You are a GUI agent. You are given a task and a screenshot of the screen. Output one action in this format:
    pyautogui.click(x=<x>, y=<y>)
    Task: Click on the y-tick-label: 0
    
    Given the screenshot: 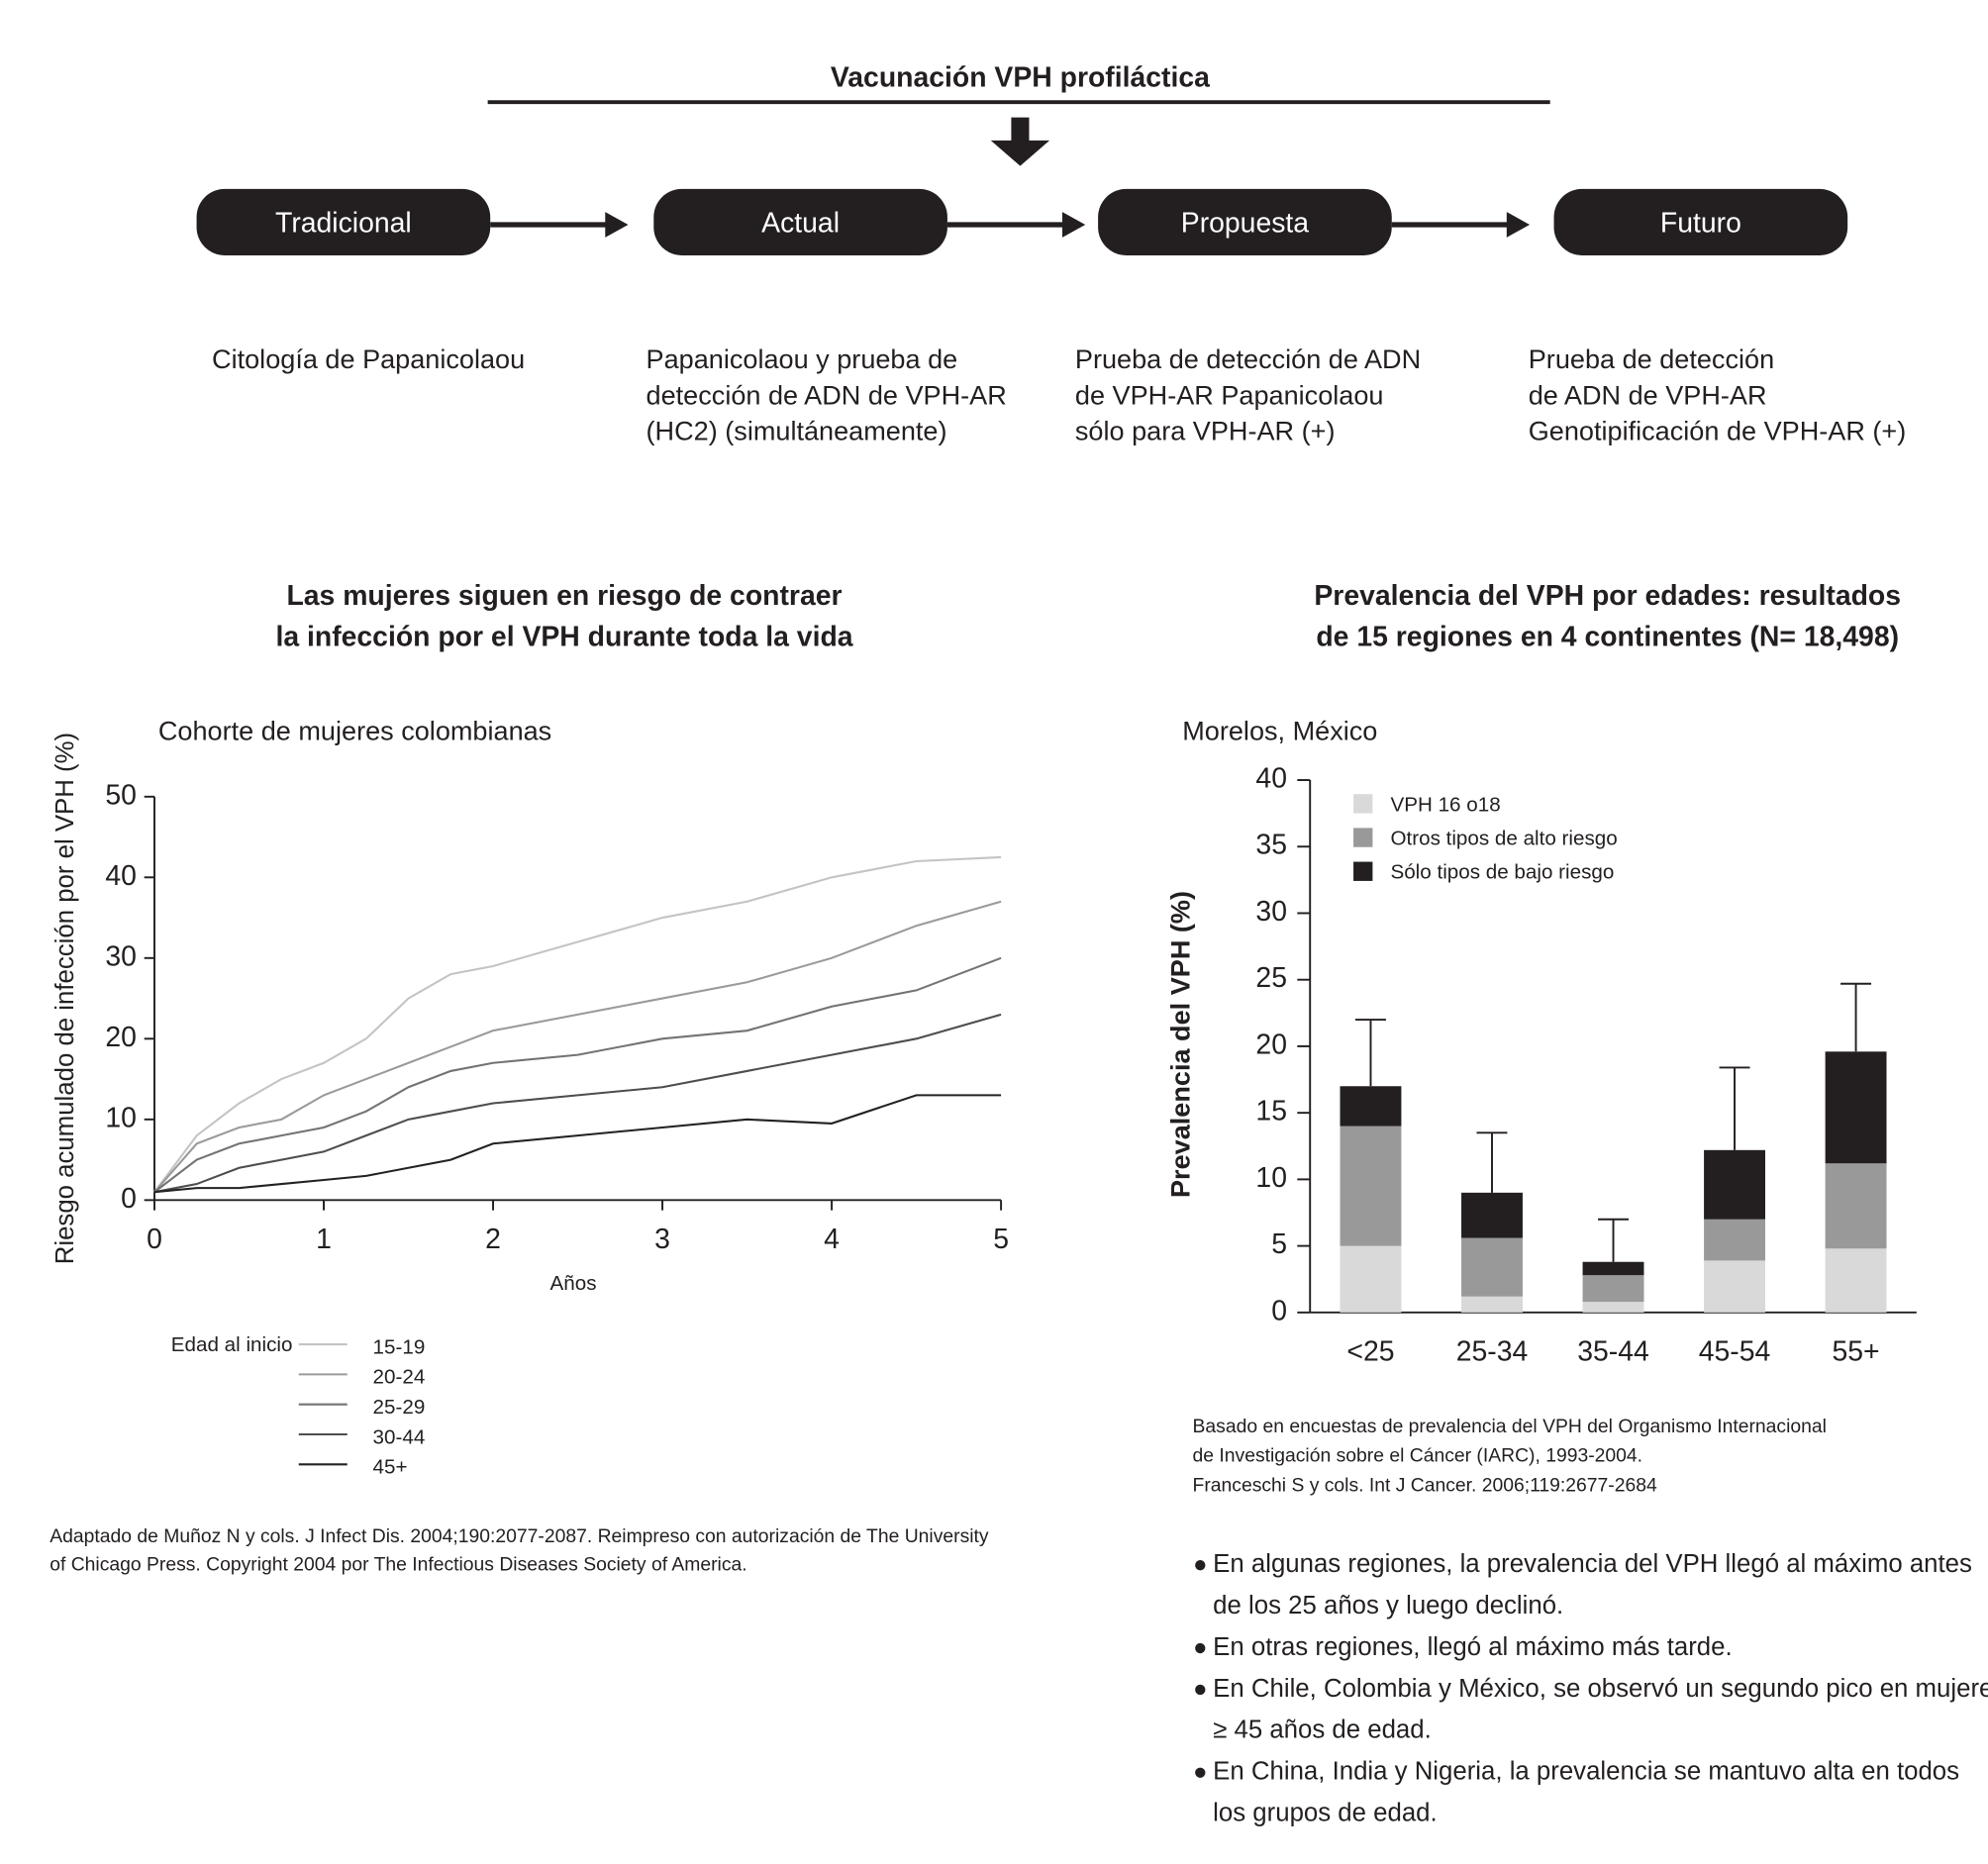 What is the action you would take?
    pyautogui.click(x=129, y=1199)
    